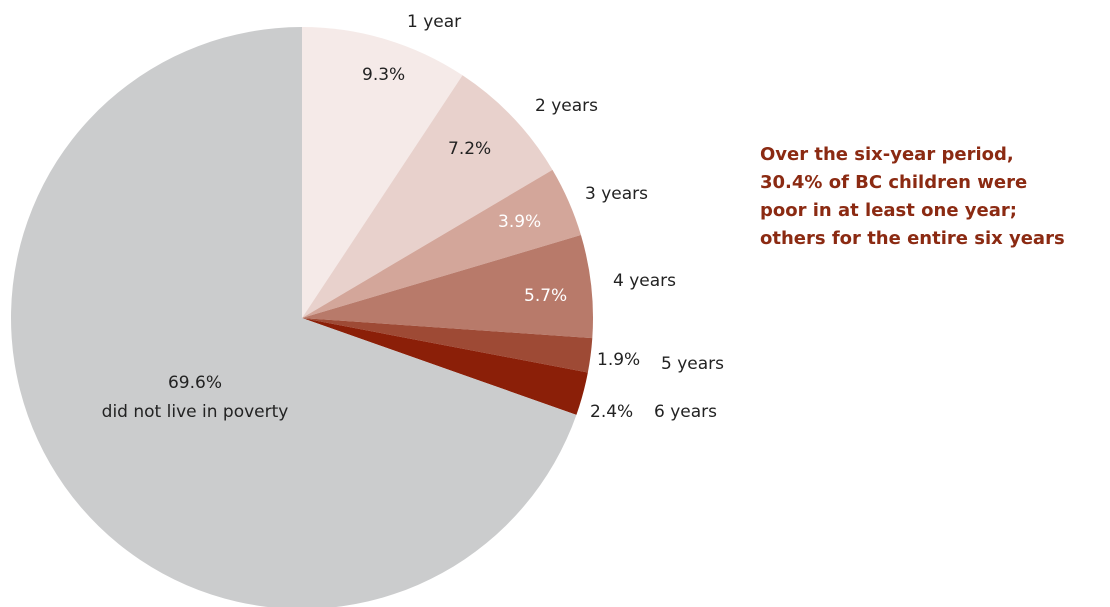  I want to click on slice-category-label-3: 3 years, so click(616, 194).